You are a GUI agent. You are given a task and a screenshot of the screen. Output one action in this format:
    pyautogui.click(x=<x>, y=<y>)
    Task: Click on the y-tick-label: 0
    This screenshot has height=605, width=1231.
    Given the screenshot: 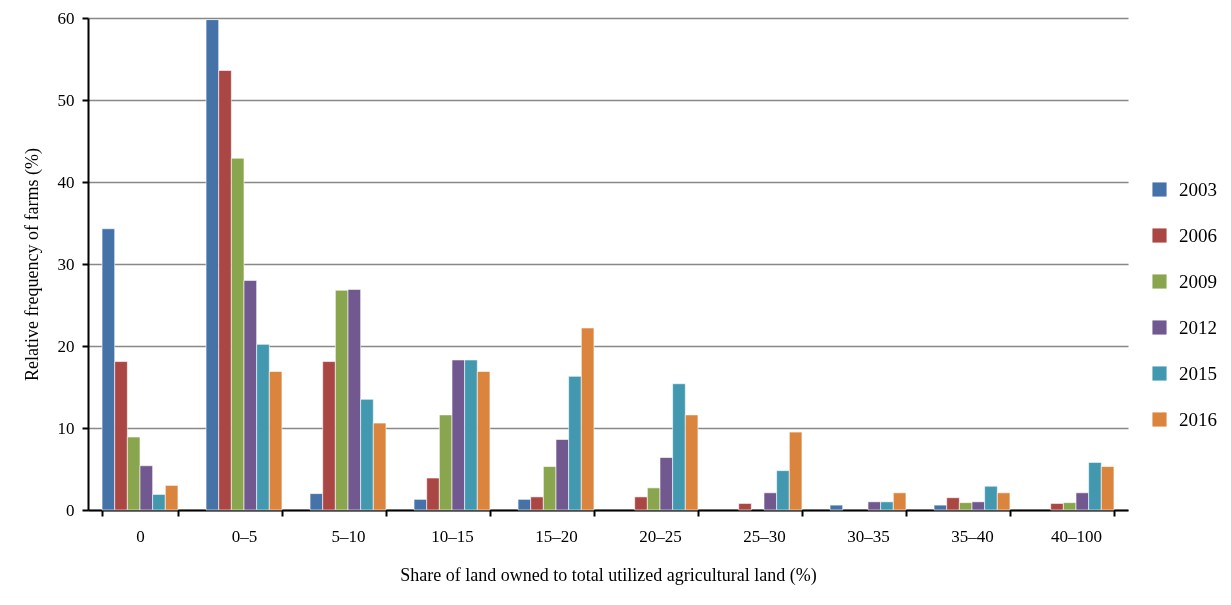 What is the action you would take?
    pyautogui.click(x=70, y=510)
    